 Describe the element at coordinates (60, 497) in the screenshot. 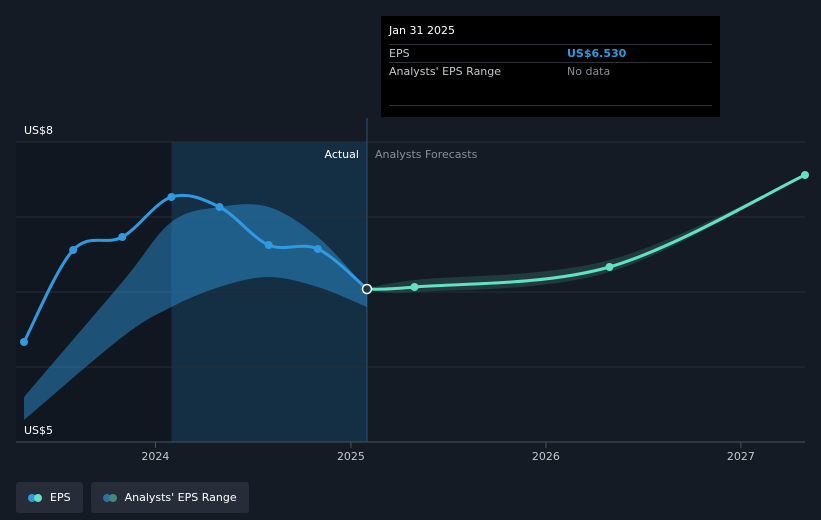

I see `legend-label-eps: EPS` at that location.